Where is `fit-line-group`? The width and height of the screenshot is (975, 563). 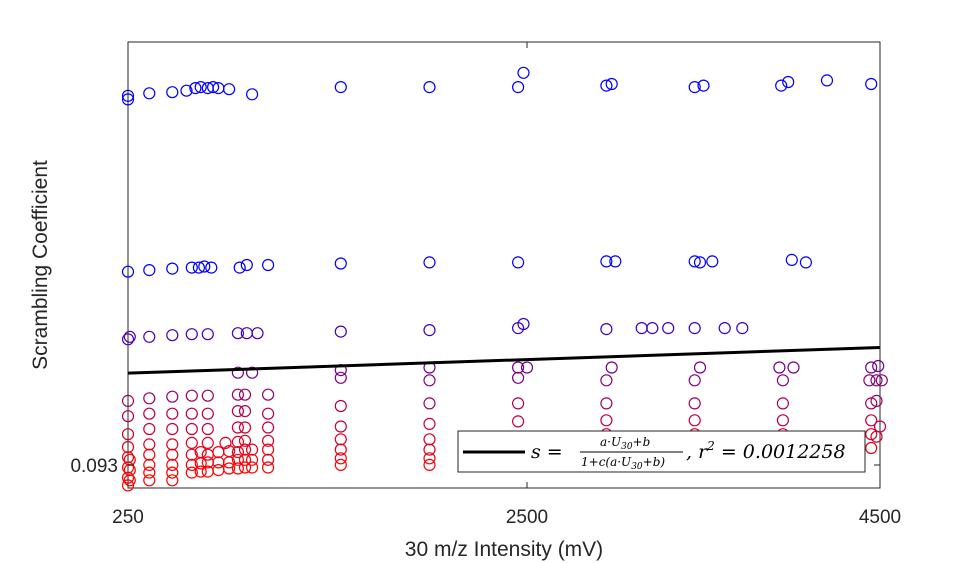
fit-line-group is located at coordinates (504, 360).